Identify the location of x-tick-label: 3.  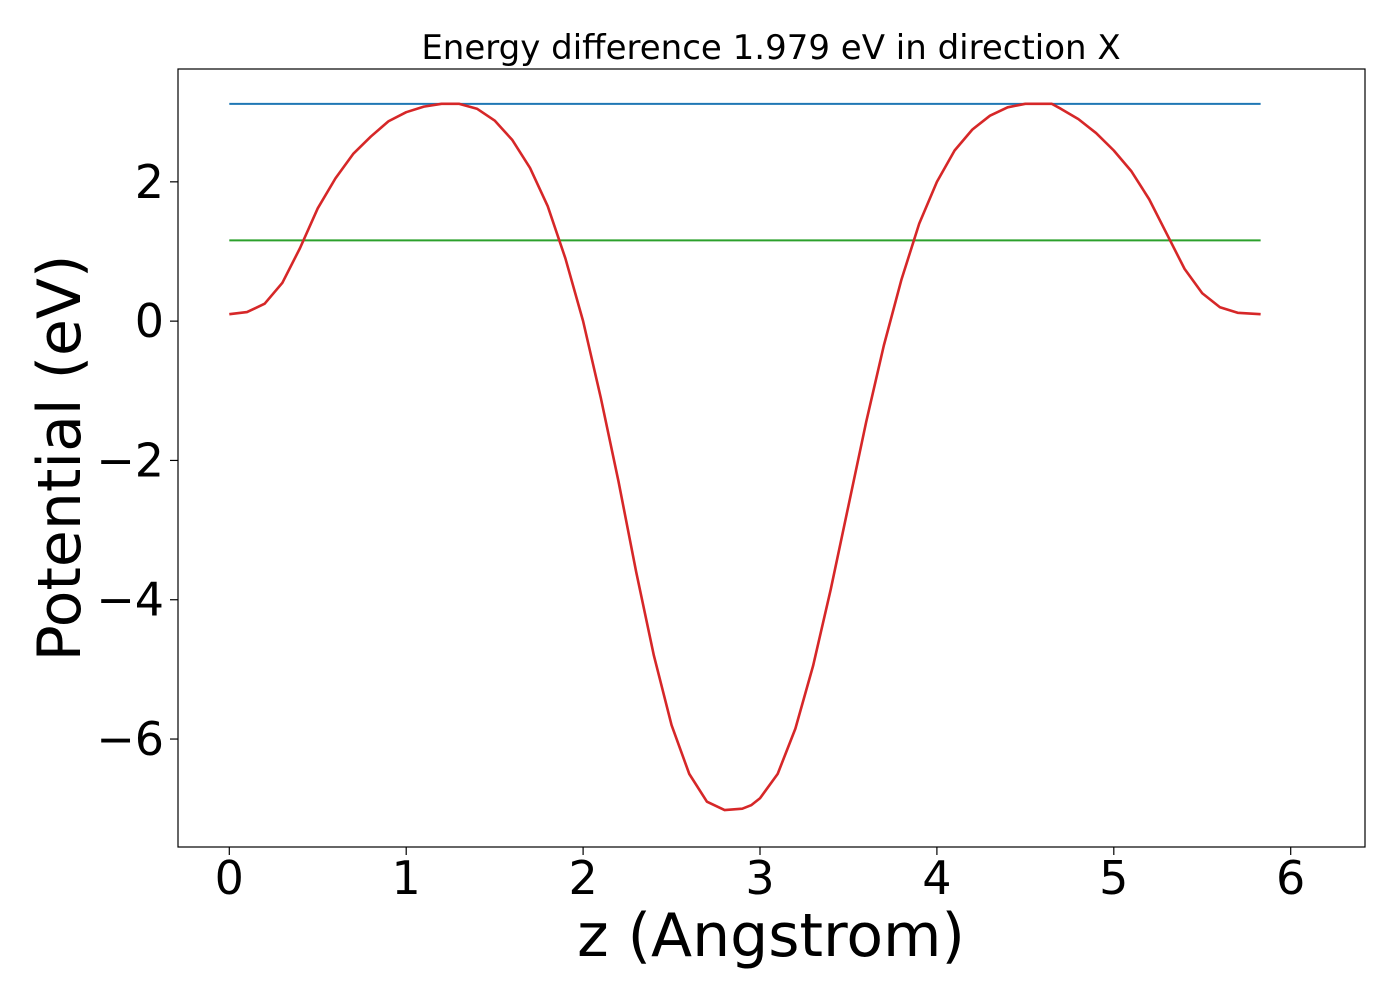
(759, 878).